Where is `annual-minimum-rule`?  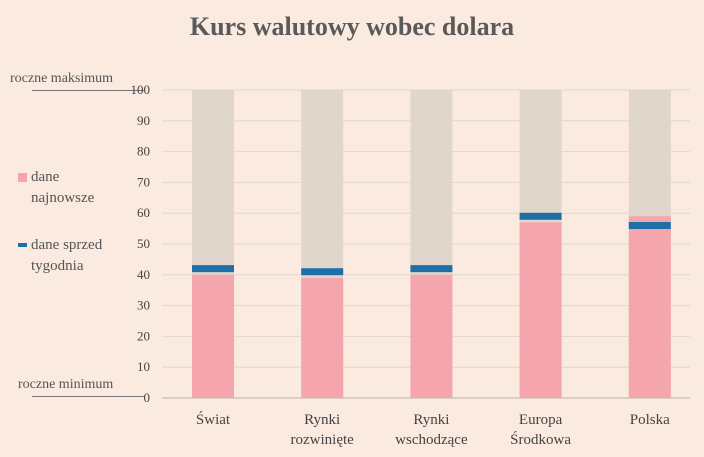
annual-minimum-rule is located at coordinates (88, 396).